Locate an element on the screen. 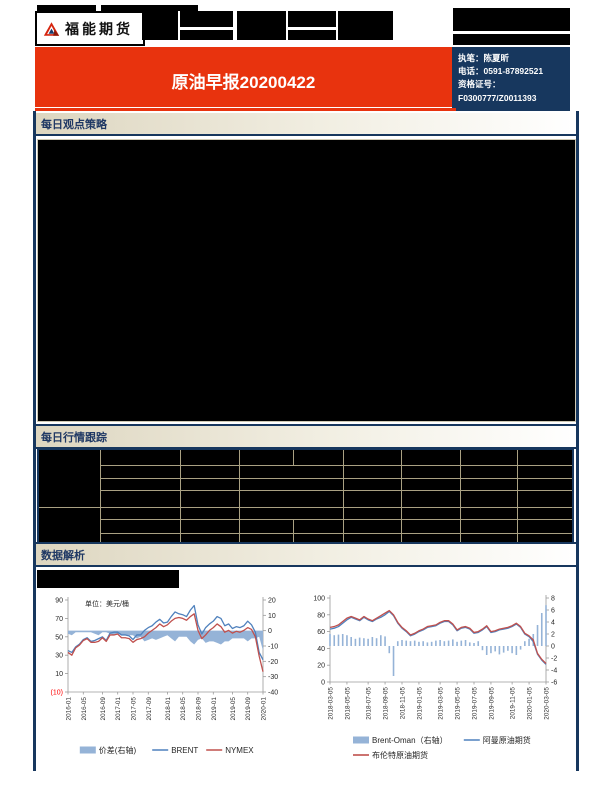  section-header-daily-market: 每日行情跟踪 is located at coordinates (306, 436).